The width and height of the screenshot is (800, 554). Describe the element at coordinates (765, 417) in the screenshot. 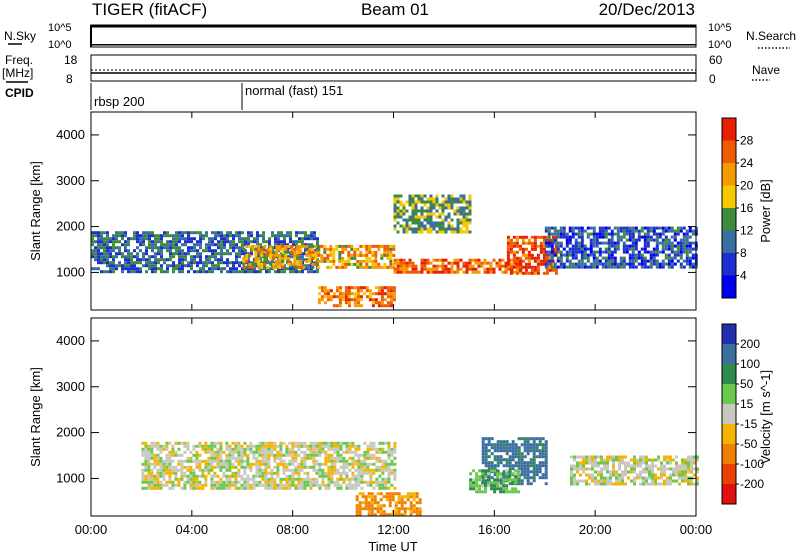

I see `velocity-colorbar-label: Velocity [m s^-1]` at that location.